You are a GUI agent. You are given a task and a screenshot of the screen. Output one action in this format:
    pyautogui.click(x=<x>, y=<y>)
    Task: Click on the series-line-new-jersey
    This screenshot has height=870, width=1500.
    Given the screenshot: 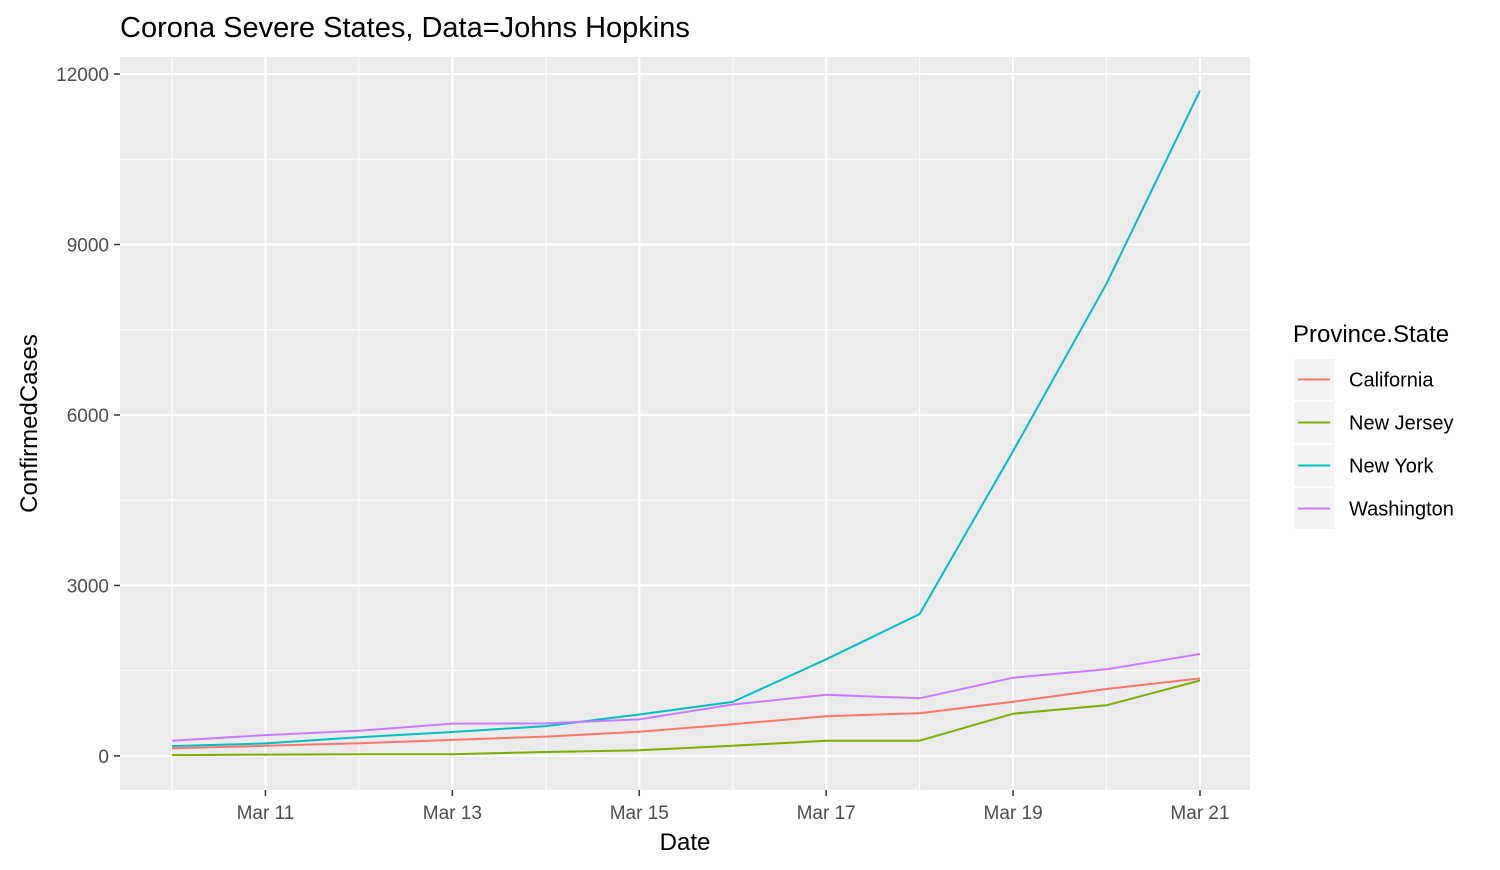 What is the action you would take?
    pyautogui.click(x=686, y=718)
    